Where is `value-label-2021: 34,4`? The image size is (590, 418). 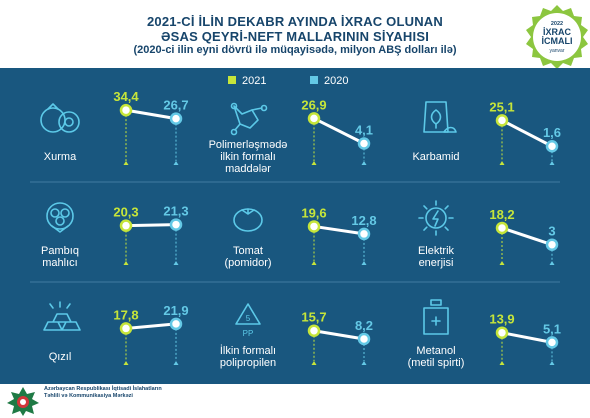 value-label-2021: 34,4 is located at coordinates (126, 96).